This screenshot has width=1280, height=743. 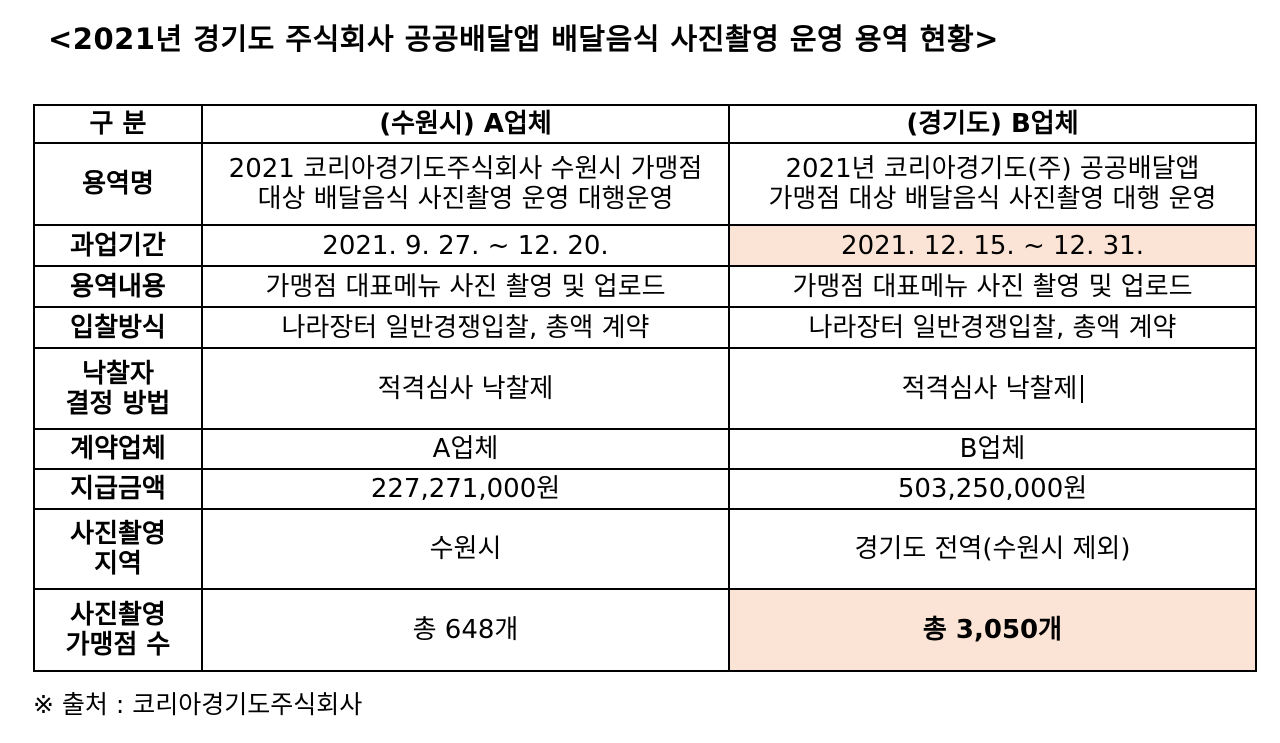 What do you see at coordinates (118, 184) in the screenshot?
I see `row-label: 용역명` at bounding box center [118, 184].